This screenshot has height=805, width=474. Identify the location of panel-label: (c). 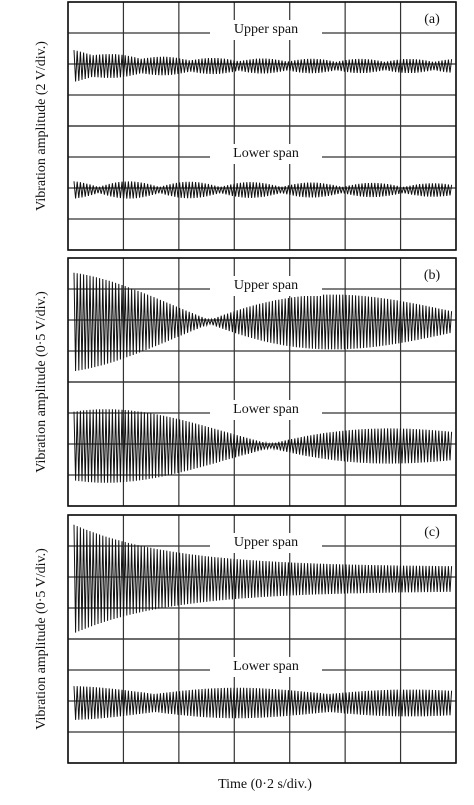
(432, 532).